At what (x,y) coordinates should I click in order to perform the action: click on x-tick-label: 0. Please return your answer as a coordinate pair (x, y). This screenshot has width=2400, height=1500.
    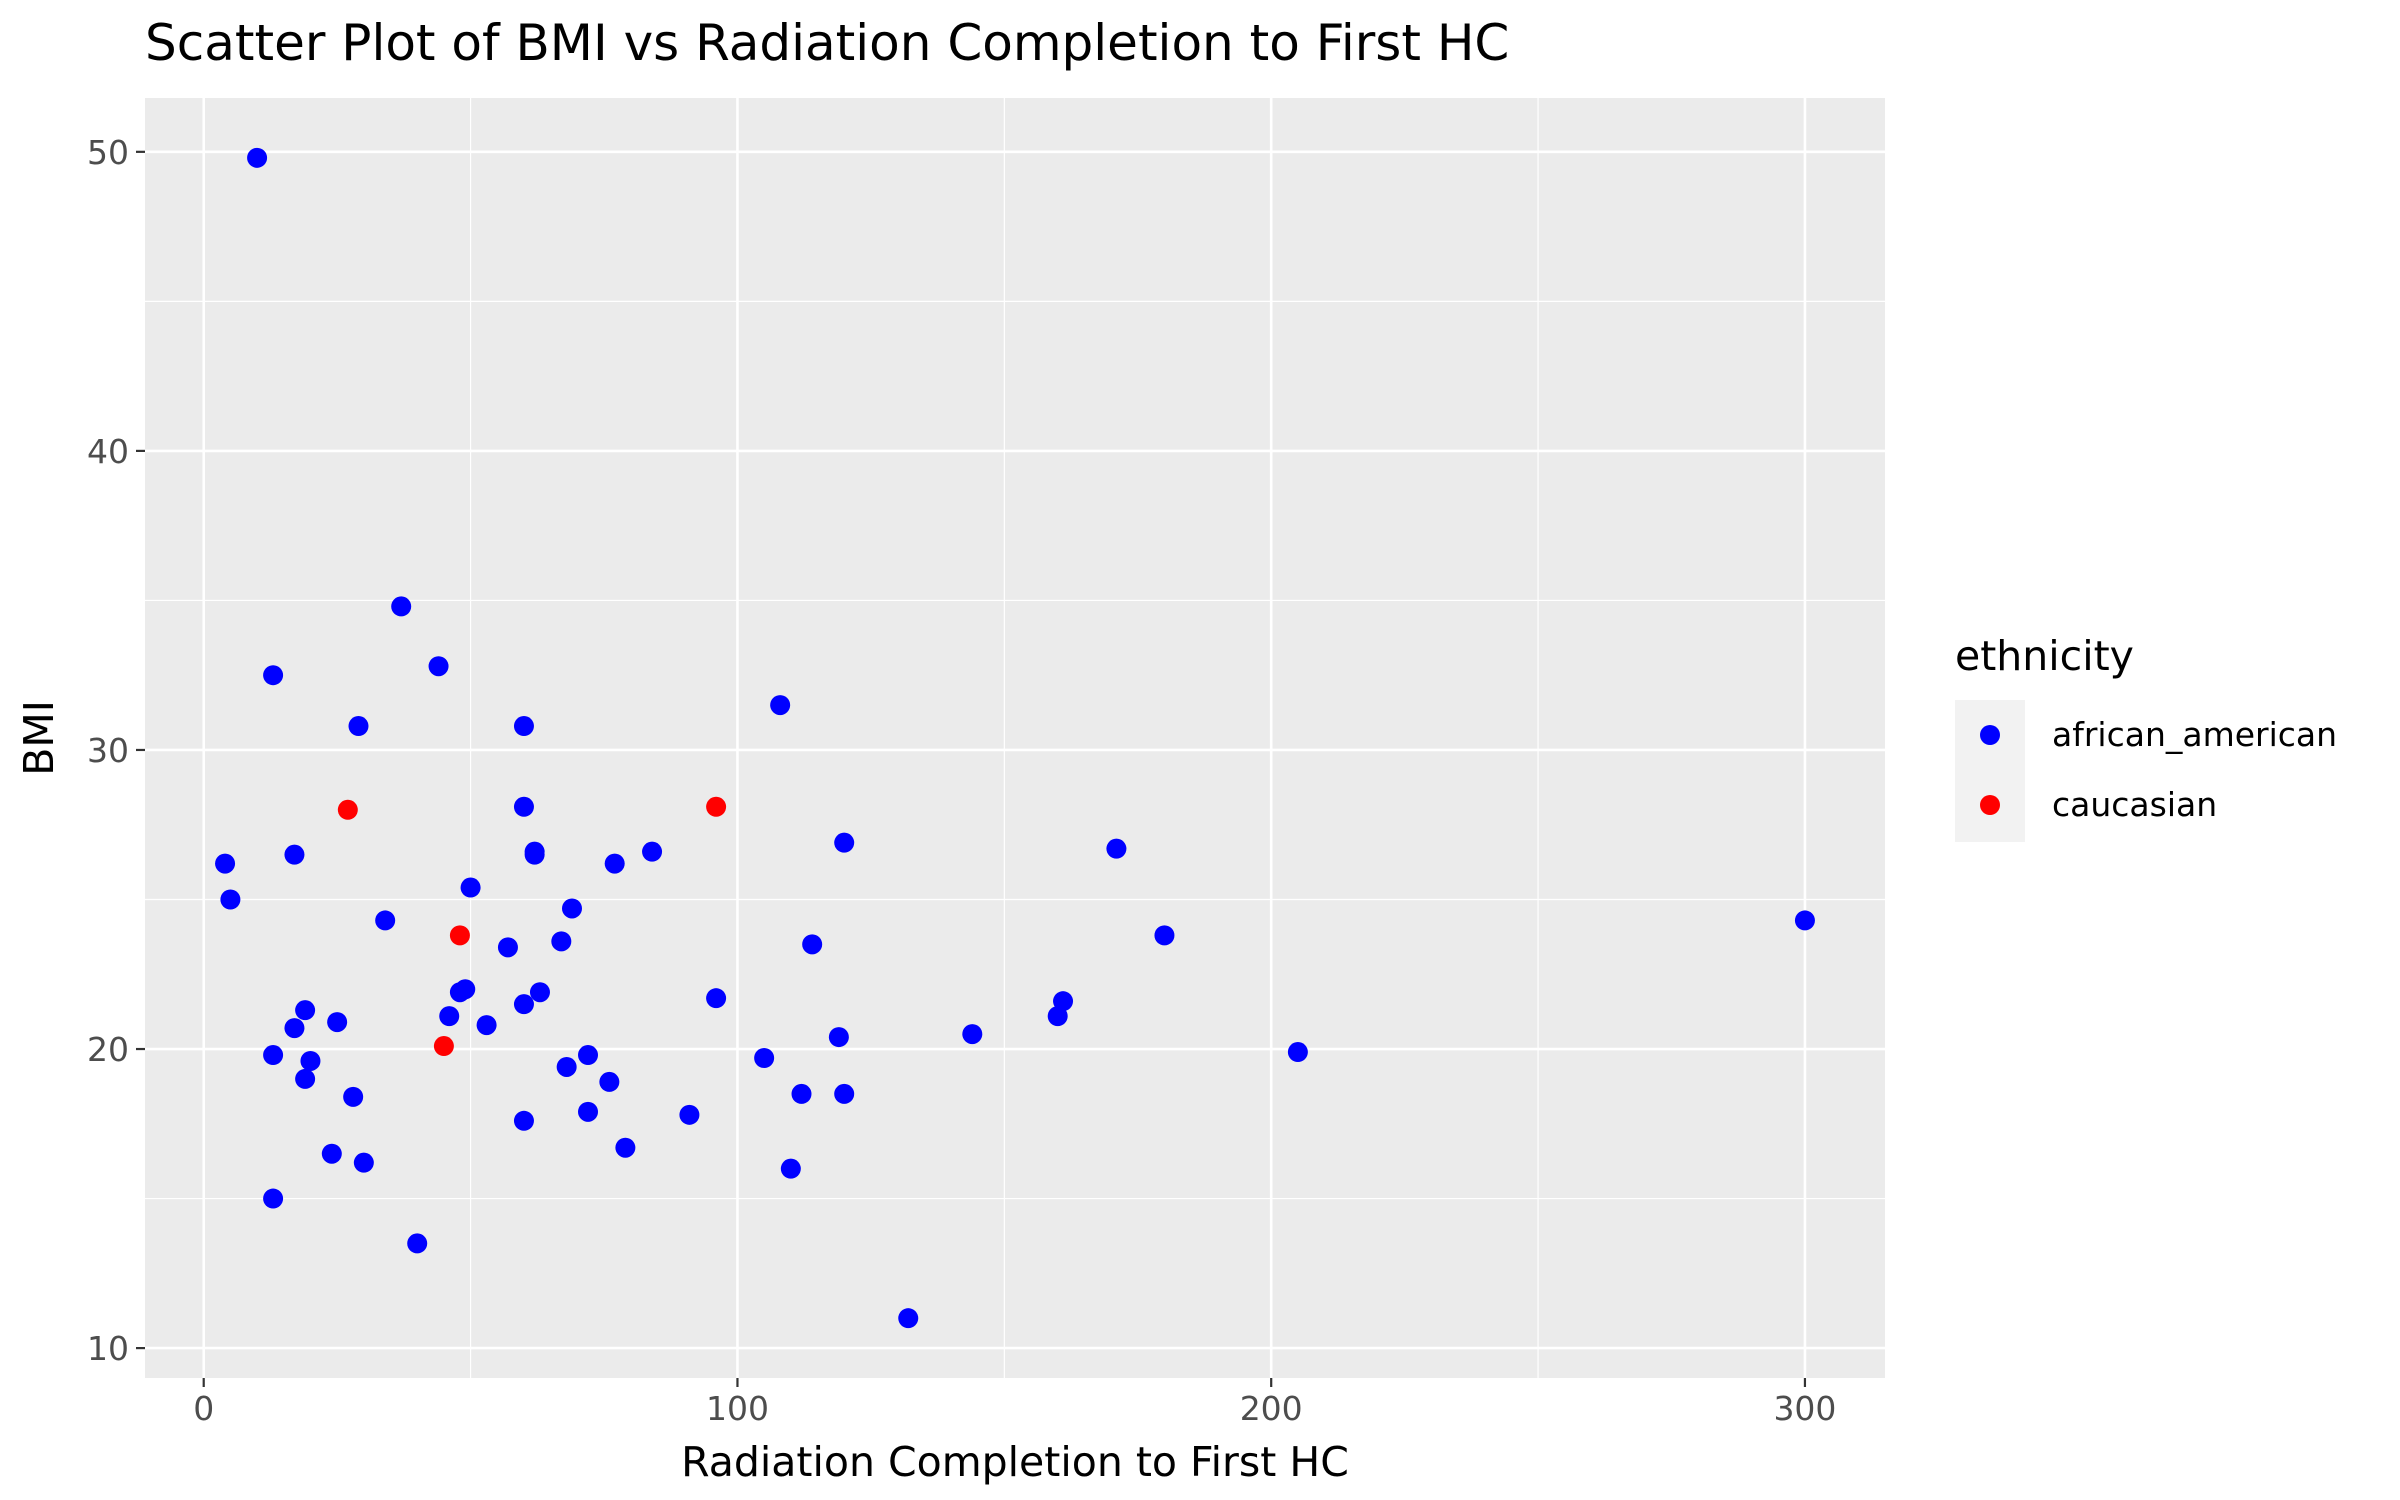
    Looking at the image, I should click on (203, 1408).